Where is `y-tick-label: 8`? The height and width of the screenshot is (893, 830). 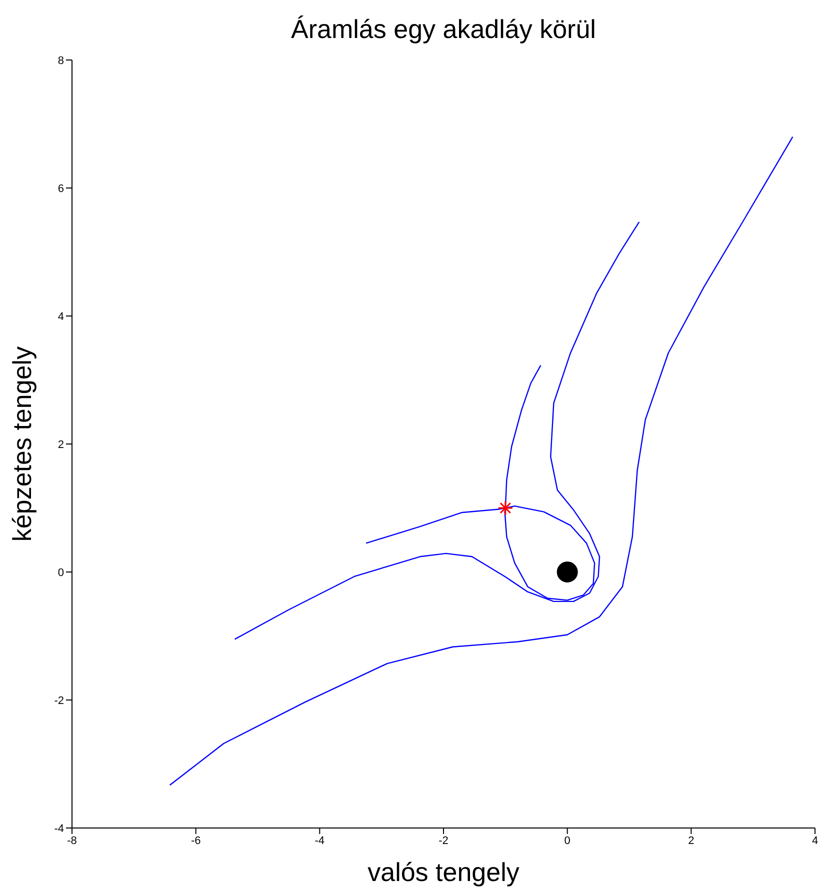
y-tick-label: 8 is located at coordinates (61, 60).